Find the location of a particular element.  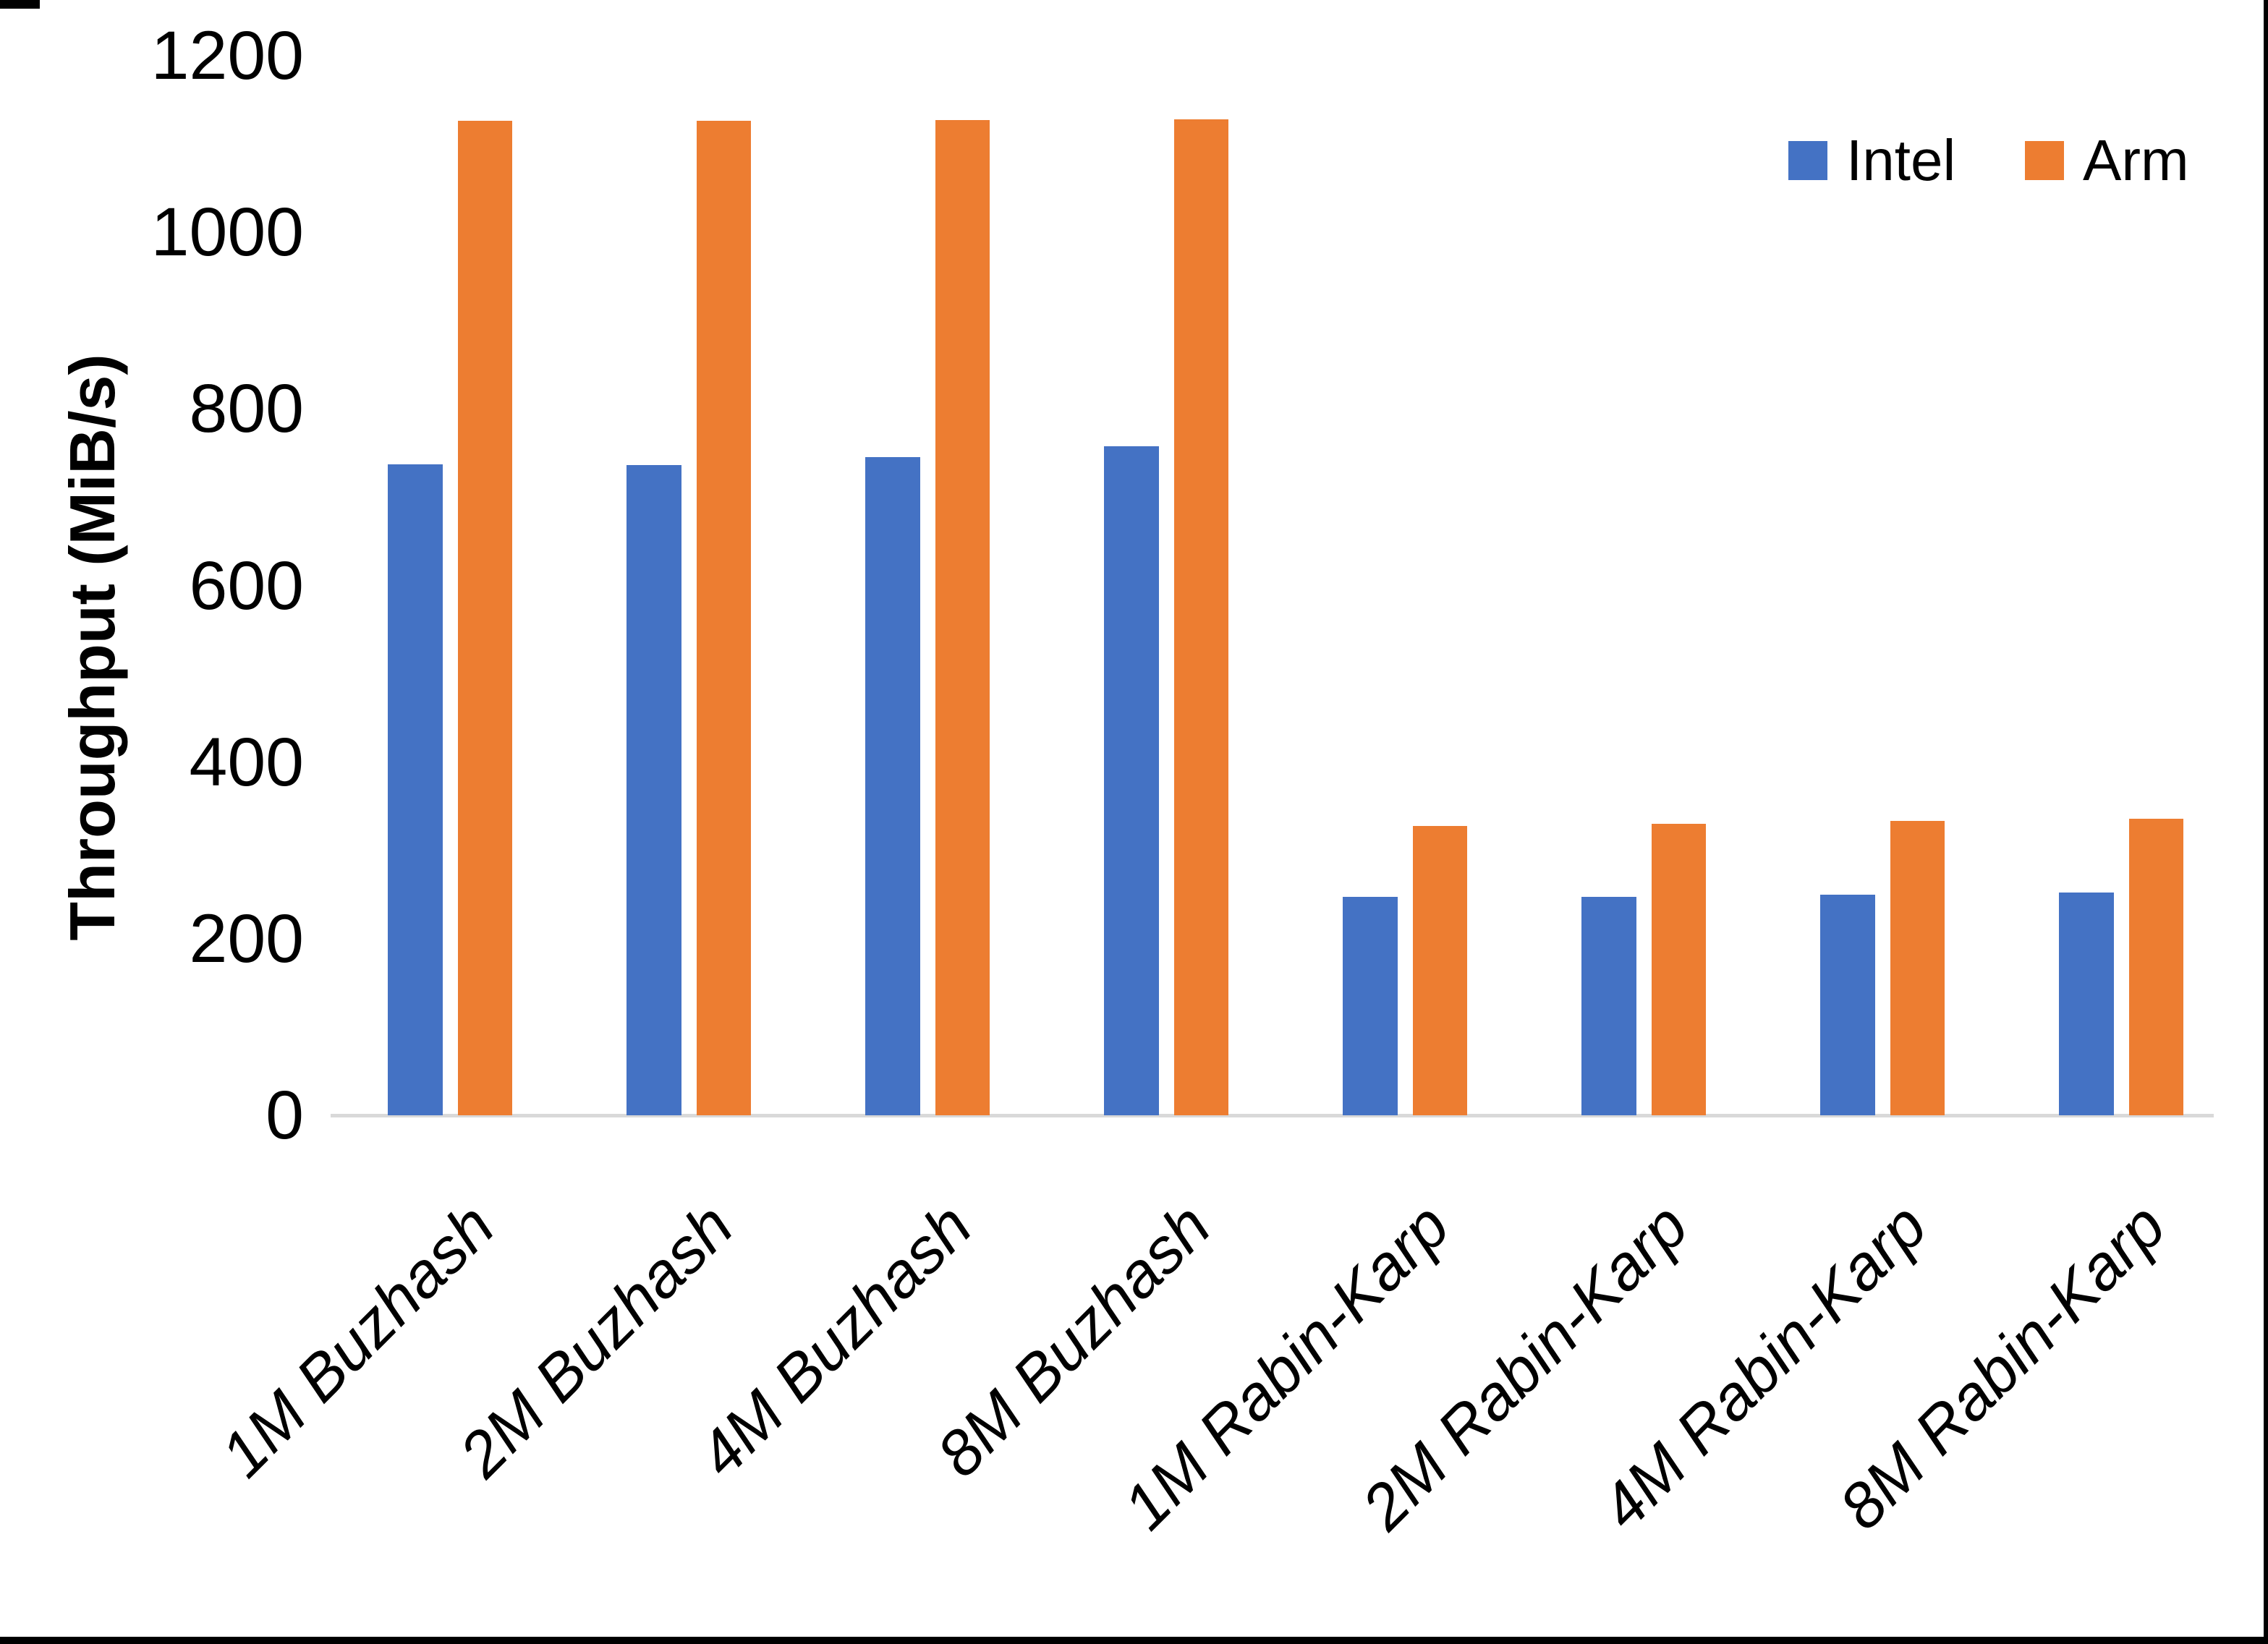

legend-label-arm: Arm is located at coordinates (2136, 160).